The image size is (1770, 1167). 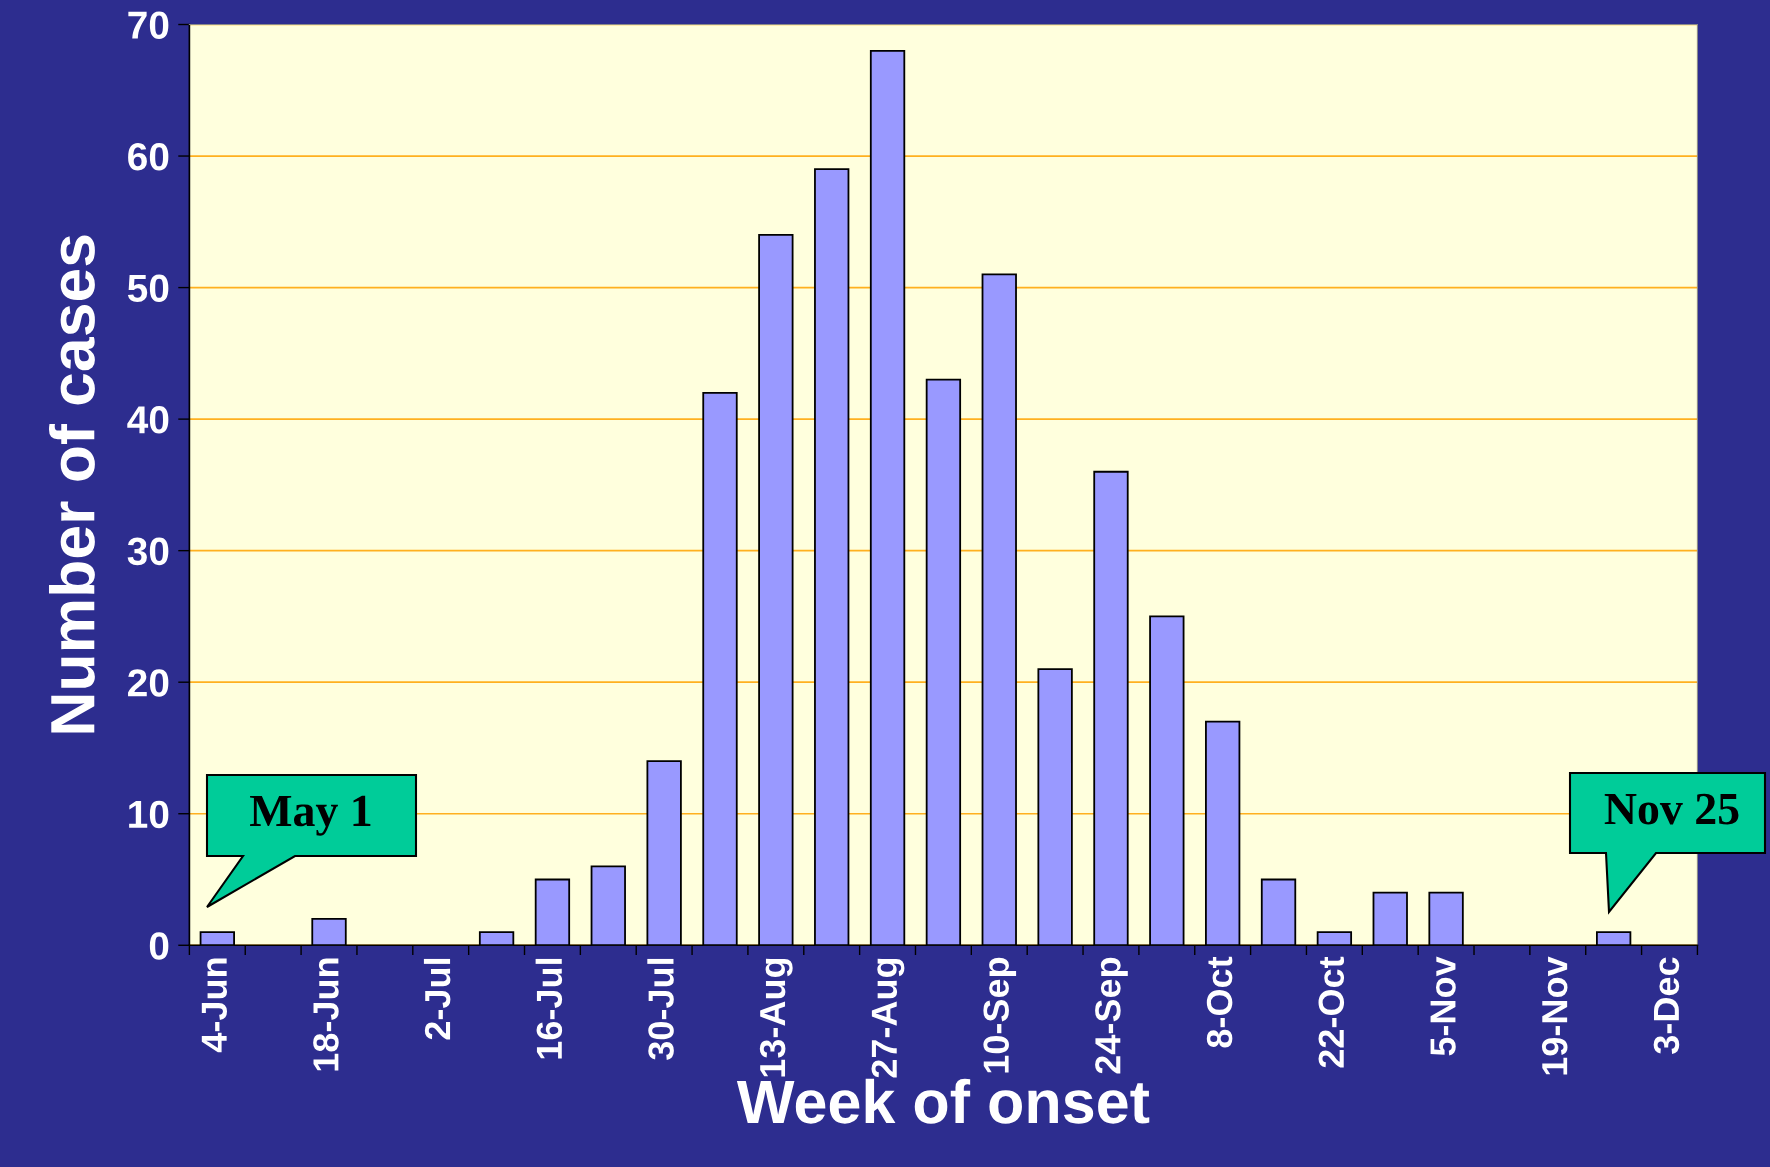 What do you see at coordinates (943, 1101) in the screenshot?
I see `x-axis-title: Week of onset` at bounding box center [943, 1101].